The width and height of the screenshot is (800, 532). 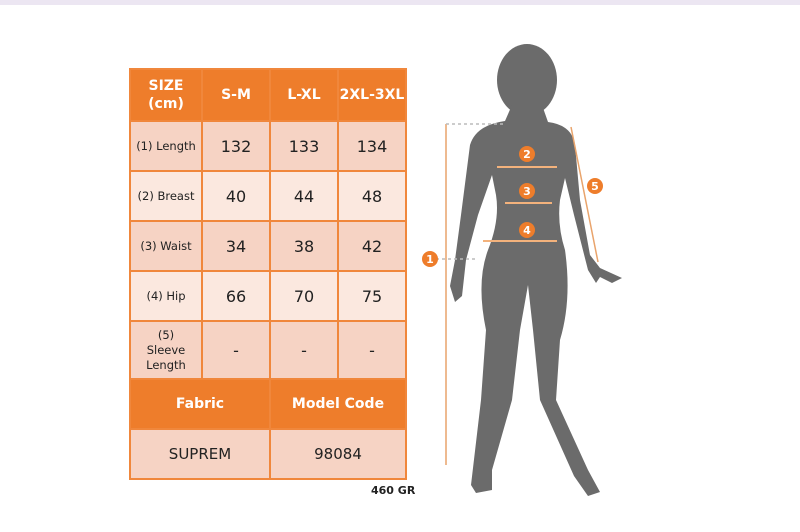 I want to click on table-row: (1) Length 132 133 134, so click(x=268, y=146).